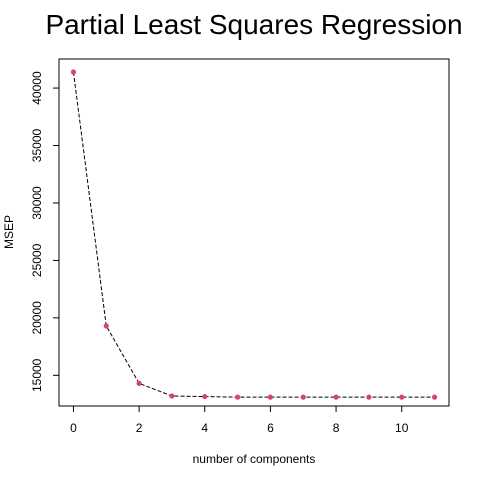 This screenshot has height=485, width=480. Describe the element at coordinates (336, 428) in the screenshot. I see `x-tick-label: 8` at that location.